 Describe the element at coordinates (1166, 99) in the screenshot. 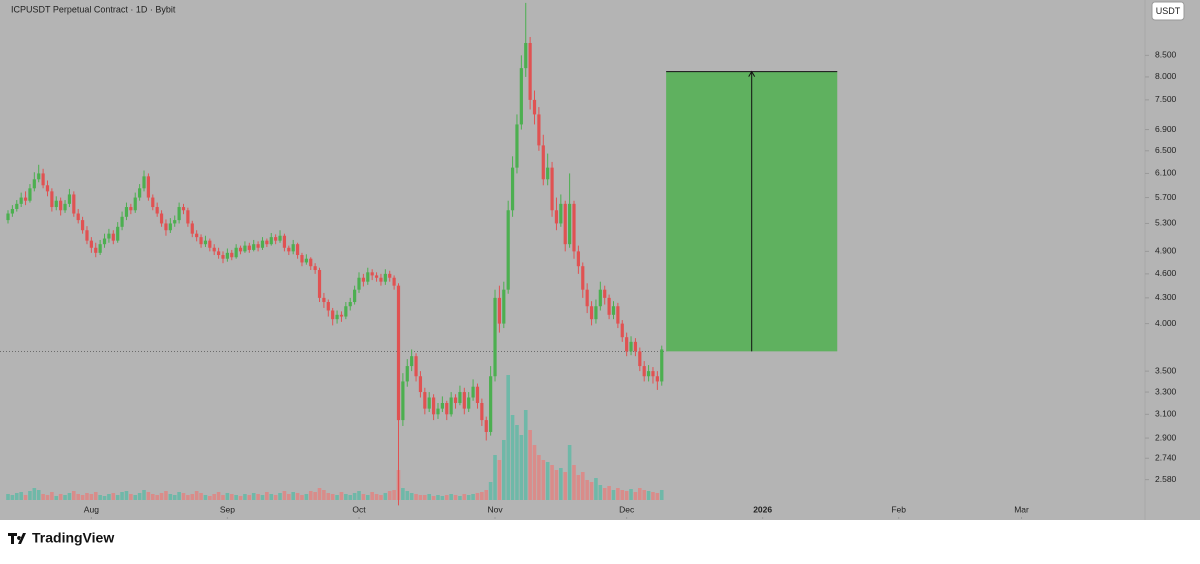

I see `y-tick-label: 7.500` at that location.